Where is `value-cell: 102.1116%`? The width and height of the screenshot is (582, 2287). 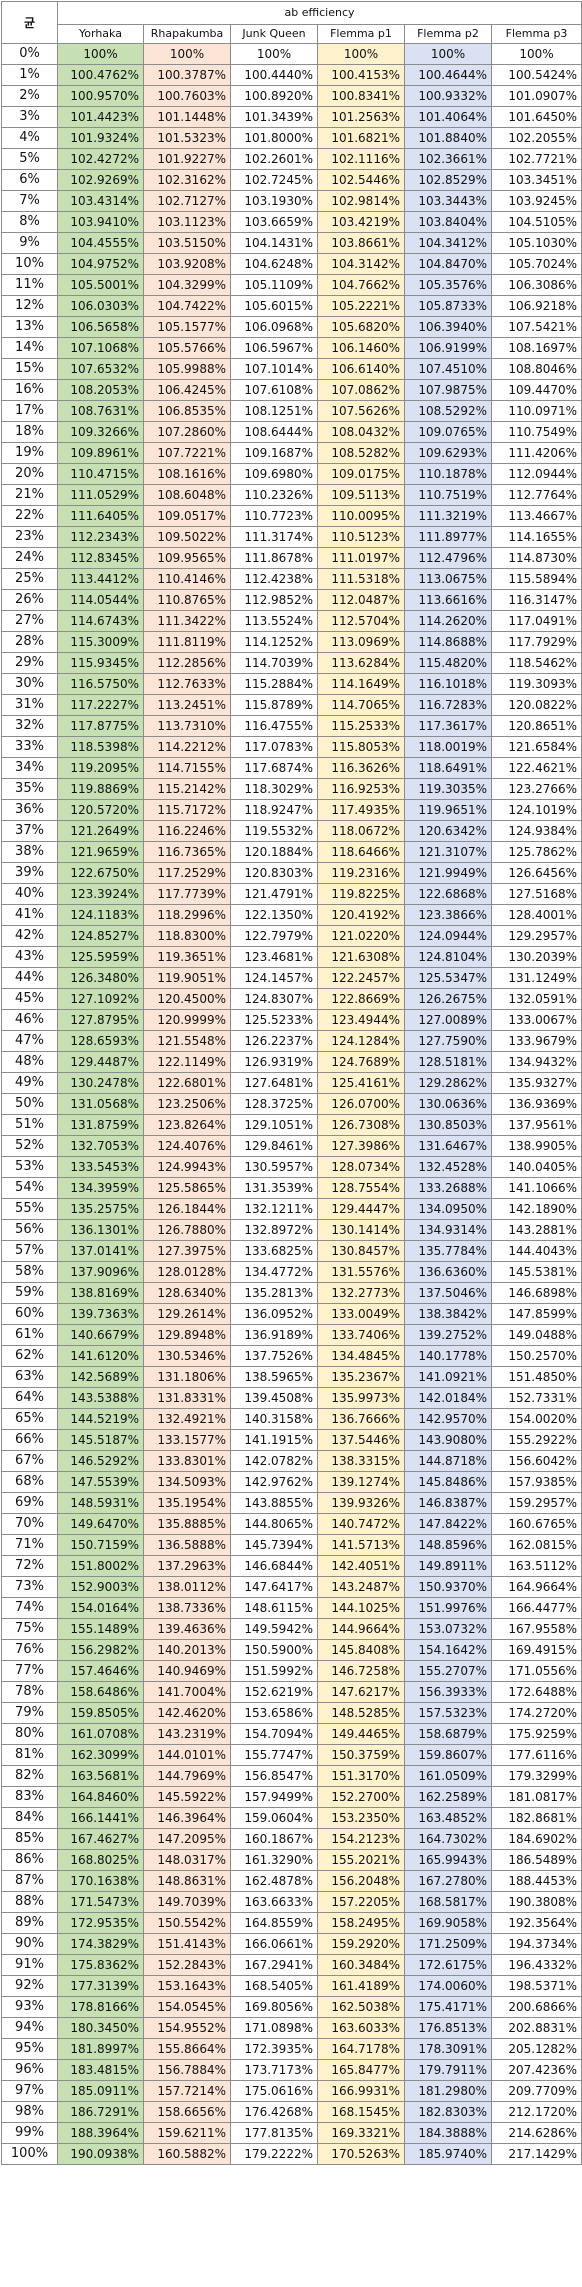 value-cell: 102.1116% is located at coordinates (361, 159).